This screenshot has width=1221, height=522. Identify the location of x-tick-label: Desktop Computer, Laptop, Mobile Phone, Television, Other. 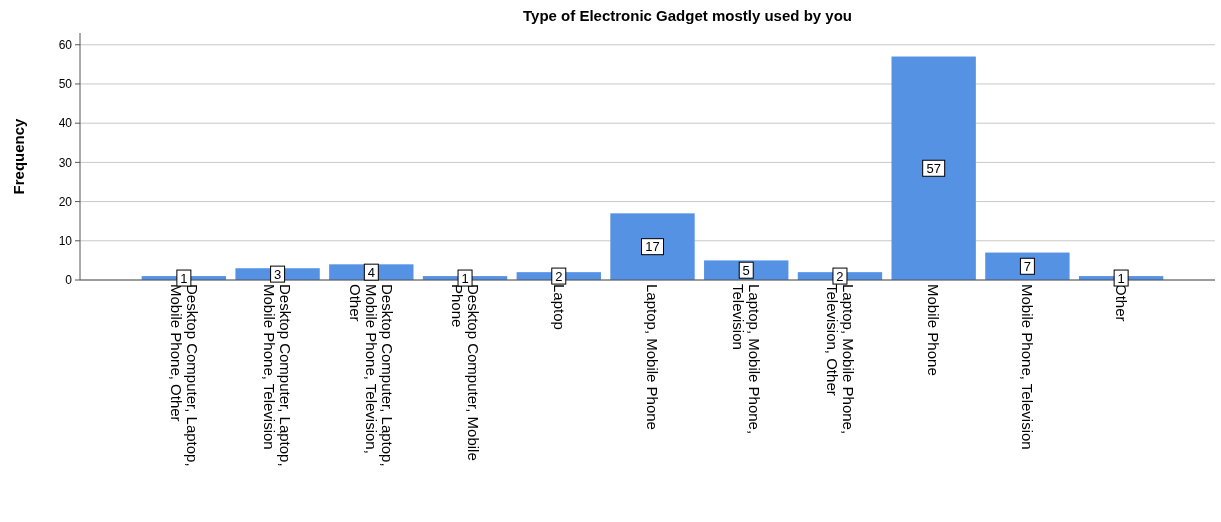
(372, 375).